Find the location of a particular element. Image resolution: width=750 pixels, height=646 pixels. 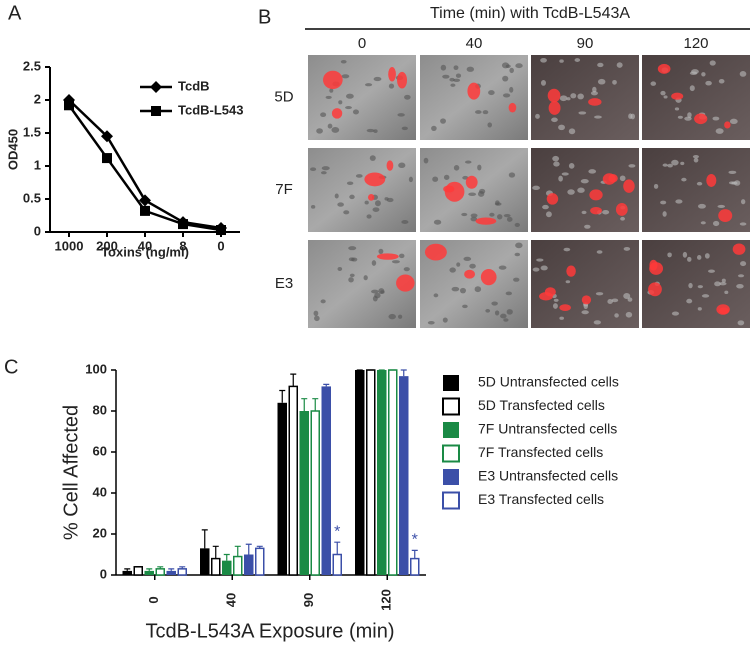

legend-label: 7F Untransfected cells is located at coordinates (547, 429).